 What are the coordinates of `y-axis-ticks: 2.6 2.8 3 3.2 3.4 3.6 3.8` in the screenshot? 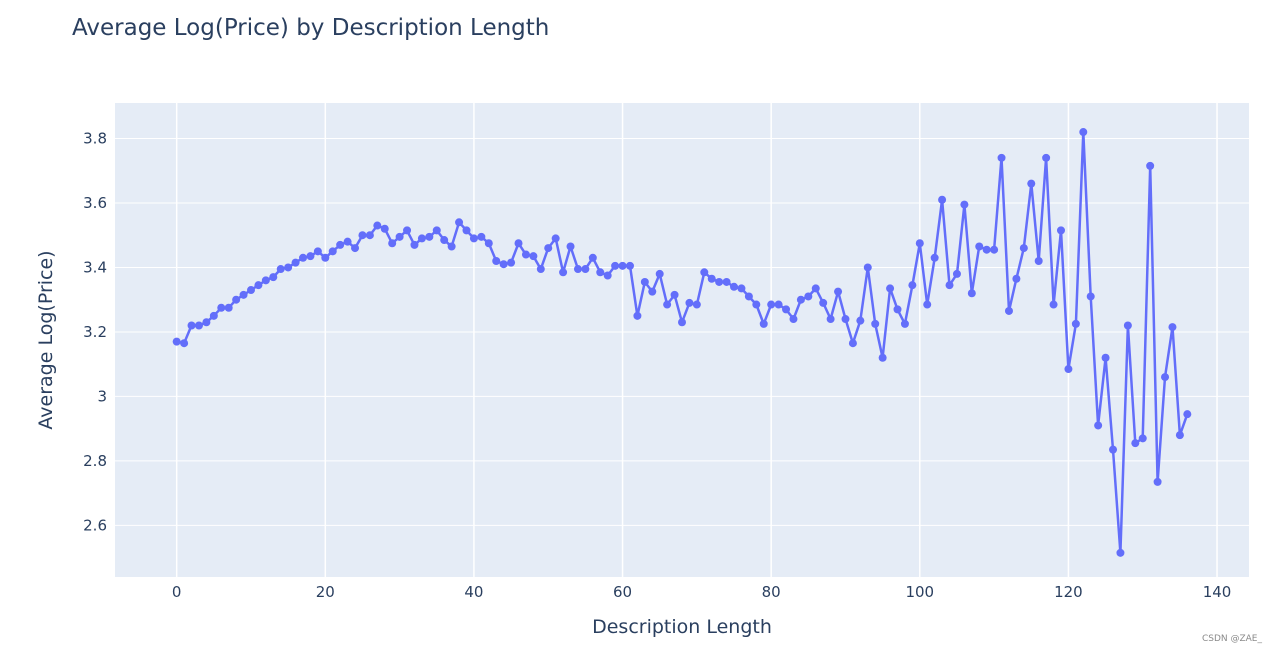 It's located at (95, 331).